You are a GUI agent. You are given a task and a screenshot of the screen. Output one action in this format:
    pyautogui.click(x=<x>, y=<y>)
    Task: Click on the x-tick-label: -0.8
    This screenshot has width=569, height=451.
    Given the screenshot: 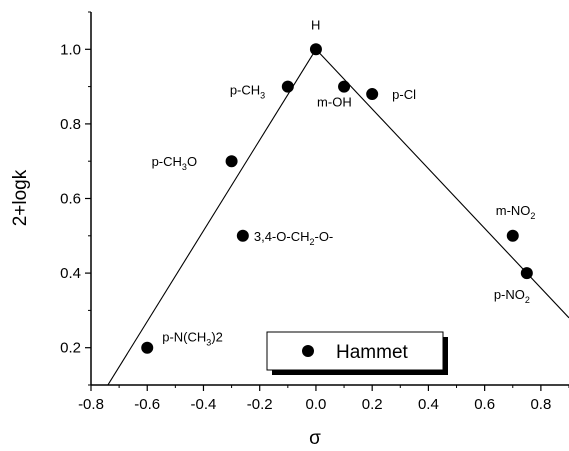 What is the action you would take?
    pyautogui.click(x=91, y=404)
    